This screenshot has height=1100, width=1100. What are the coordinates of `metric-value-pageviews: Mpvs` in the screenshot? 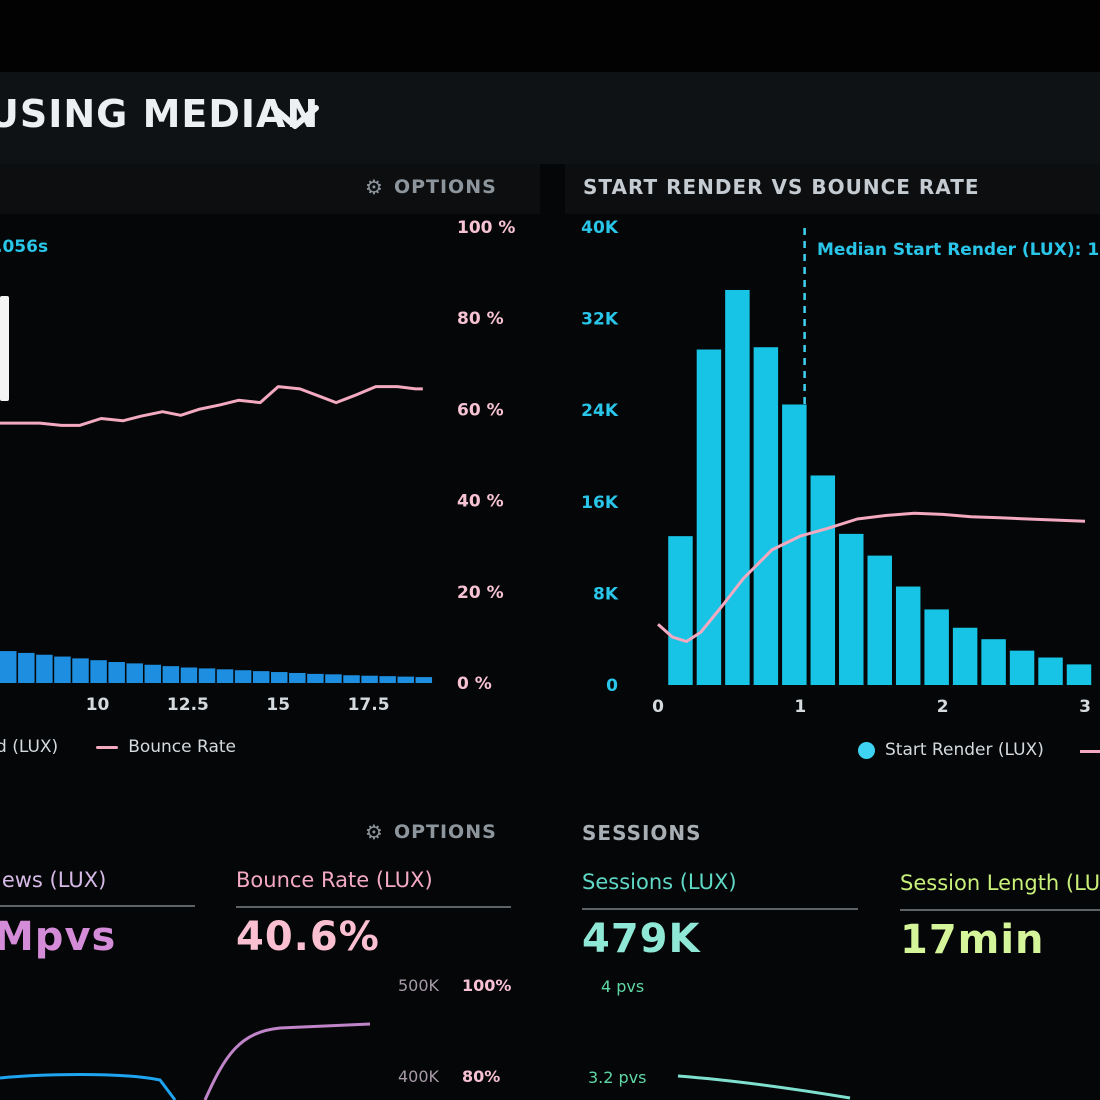 It's located at (58, 937).